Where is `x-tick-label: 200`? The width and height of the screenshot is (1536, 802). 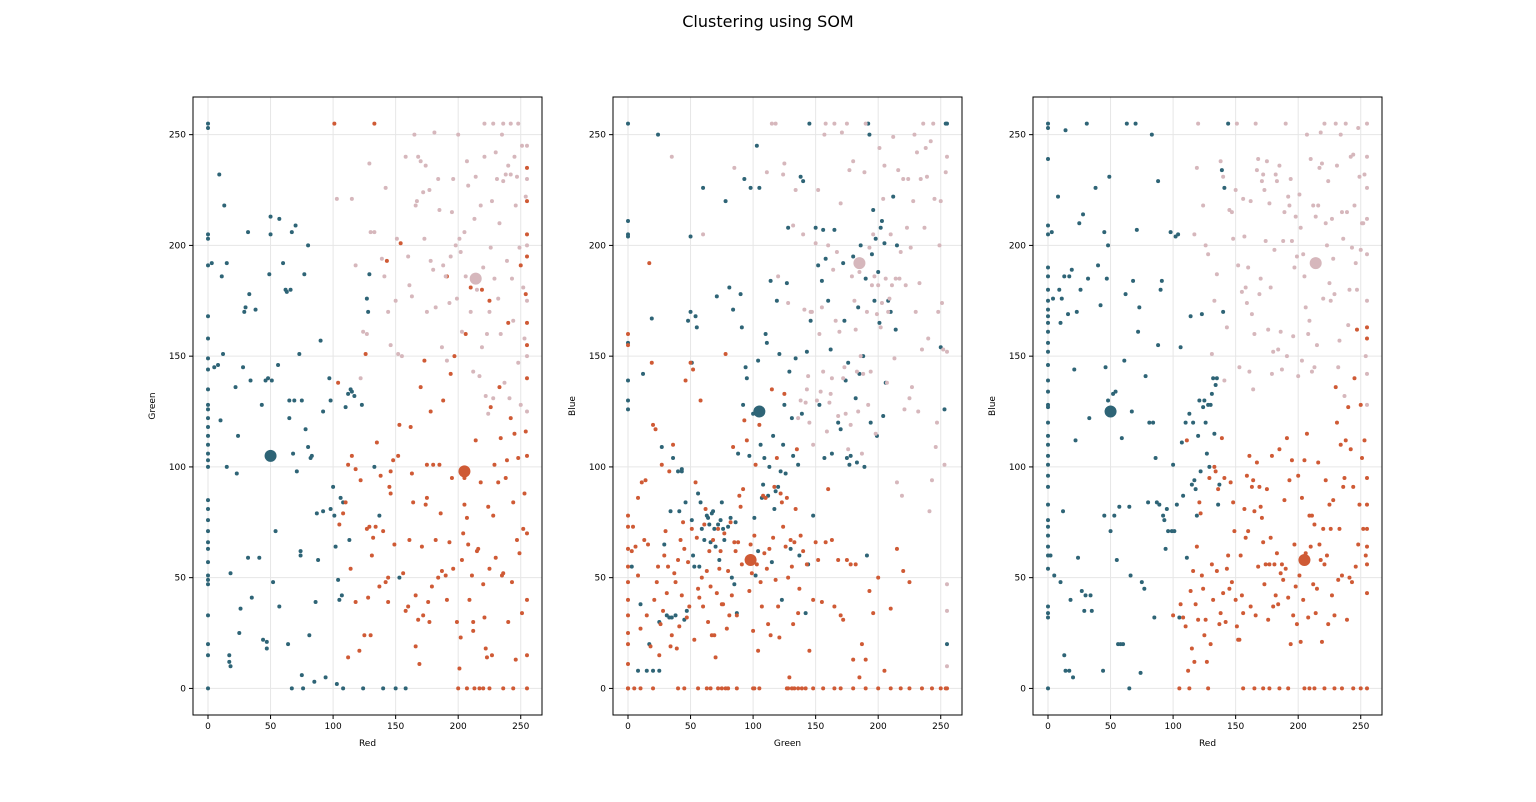
x-tick-label: 200 is located at coordinates (1298, 727).